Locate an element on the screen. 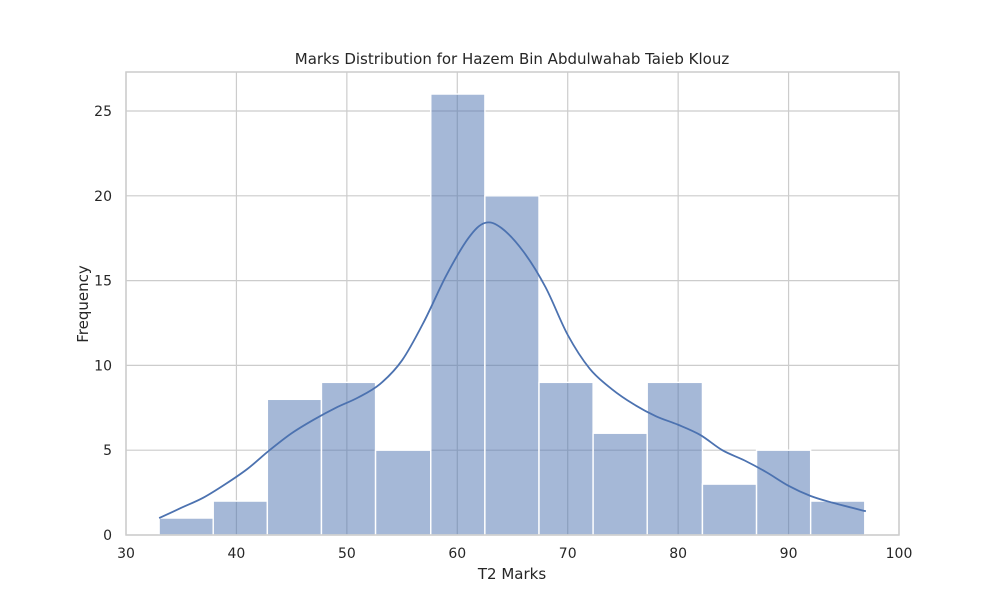 The height and width of the screenshot is (600, 1000). x-axis-label: T2 Marks is located at coordinates (511, 574).